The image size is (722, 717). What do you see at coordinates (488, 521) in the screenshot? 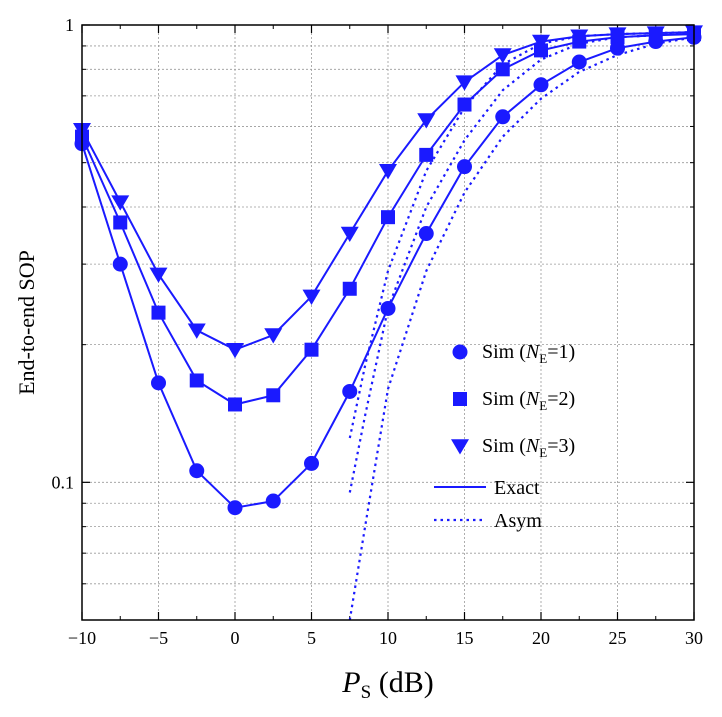
I see `legend-entry: Asym` at bounding box center [488, 521].